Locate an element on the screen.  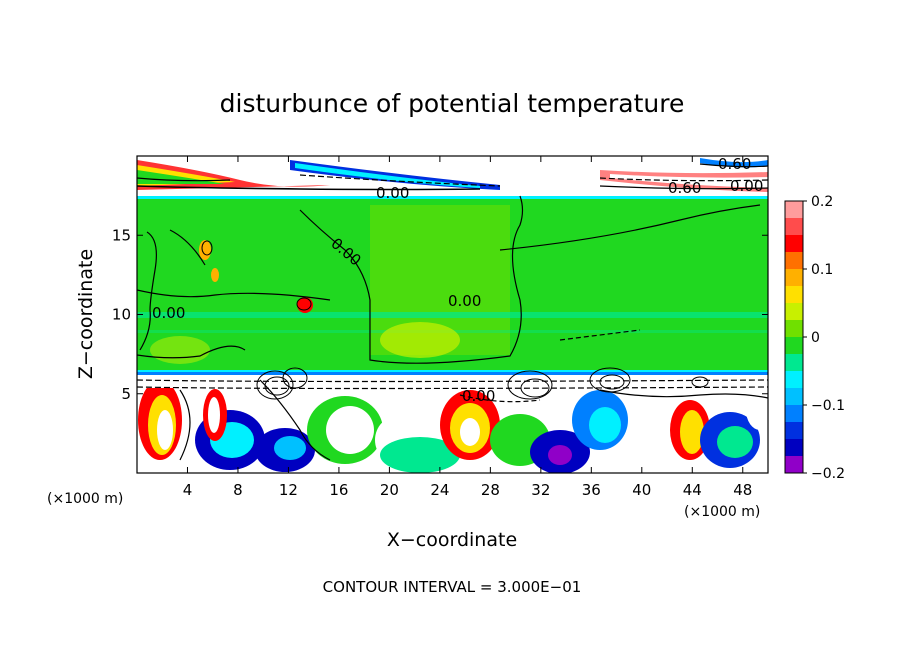
x-tick-label: 8 is located at coordinates (238, 490).